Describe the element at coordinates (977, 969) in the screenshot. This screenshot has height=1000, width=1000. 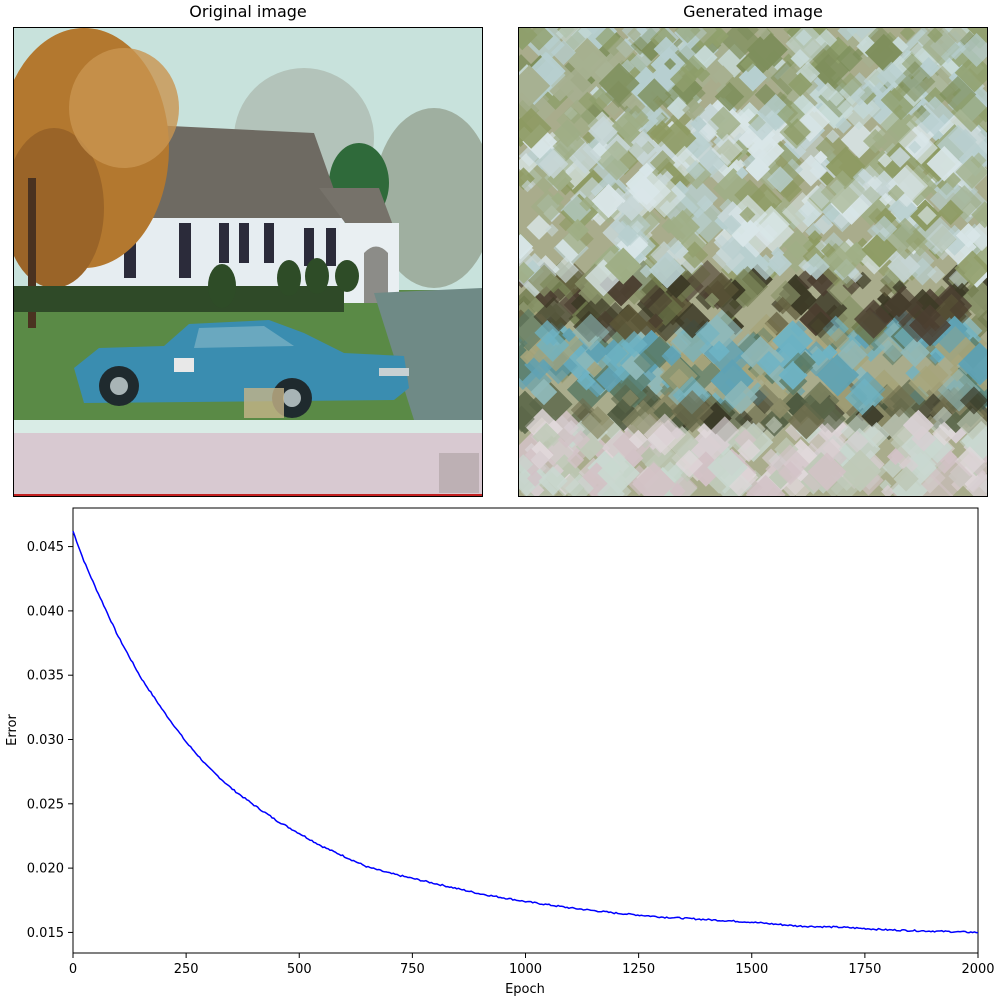
I see `x-tick-label: 2000` at that location.